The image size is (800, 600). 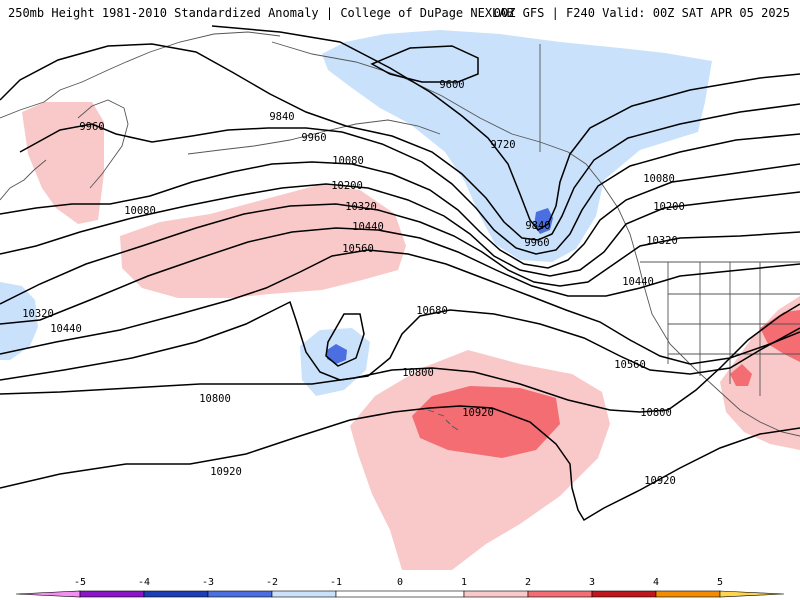 What do you see at coordinates (592, 582) in the screenshot?
I see `legend-tick-label: 3` at bounding box center [592, 582].